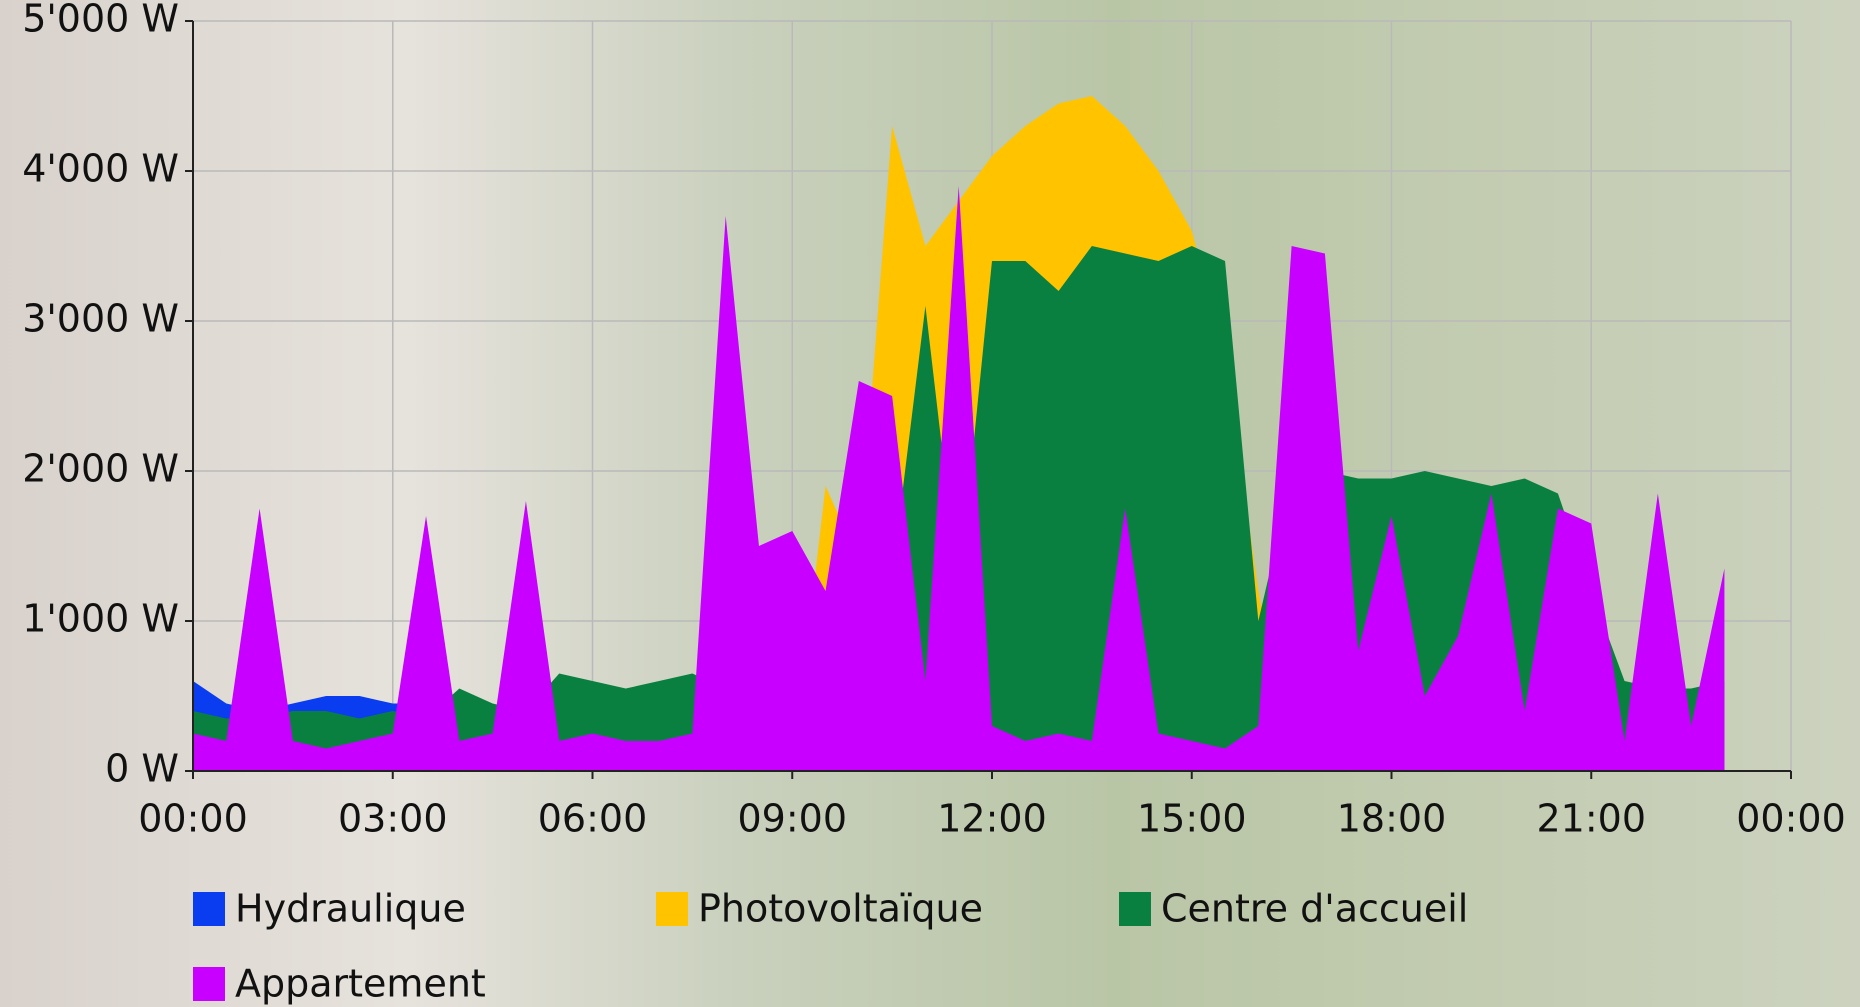 The image size is (1860, 1007). I want to click on x-tick-label: 15:00, so click(1192, 819).